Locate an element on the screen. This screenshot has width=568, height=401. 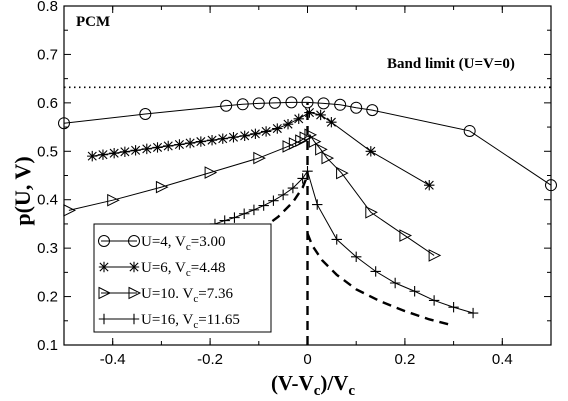
legend-label-tail: =11.65 is located at coordinates (219, 320).